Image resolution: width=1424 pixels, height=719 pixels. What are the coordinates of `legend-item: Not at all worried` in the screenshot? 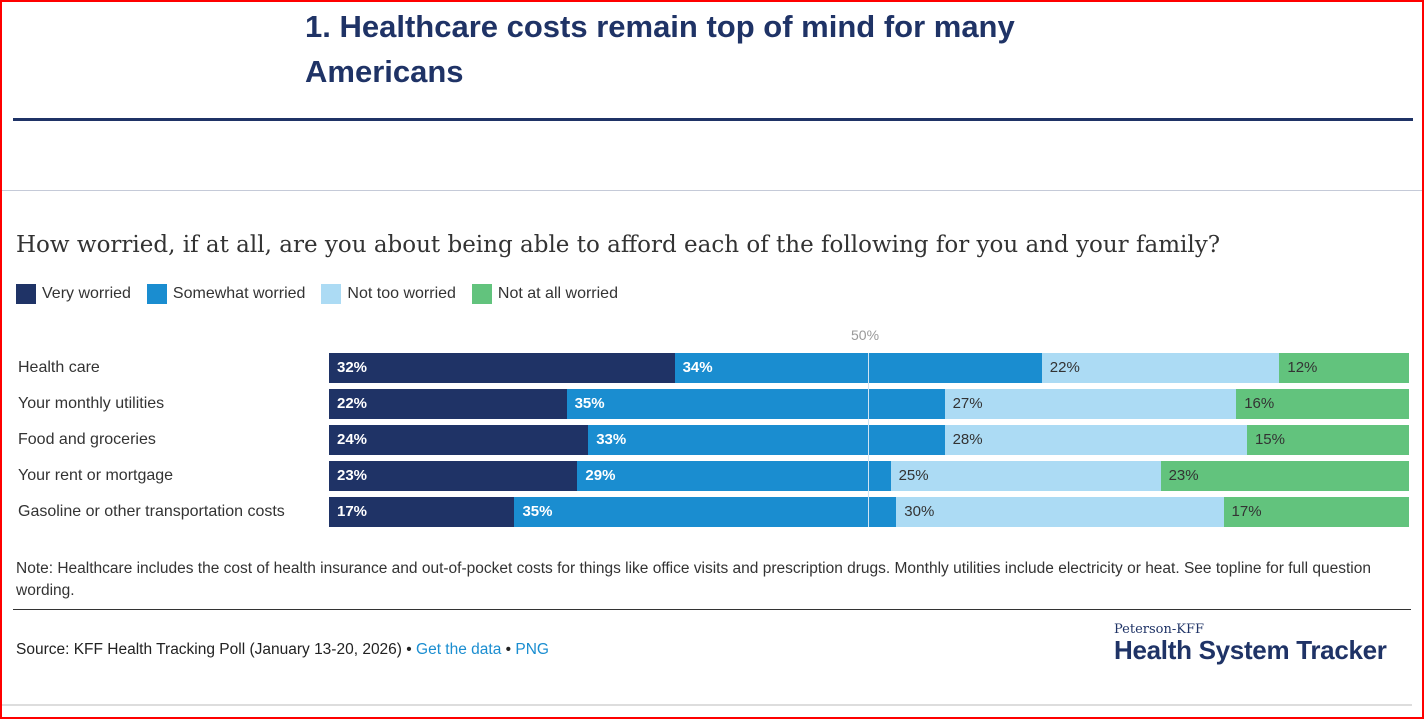 It's located at (544, 294).